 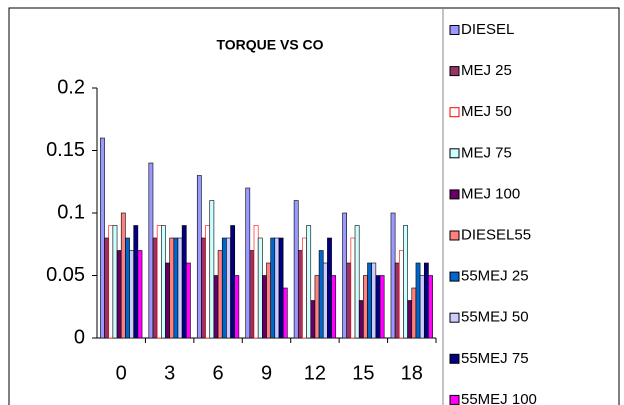 I want to click on y-tick-label: 0.1, so click(x=71, y=212).